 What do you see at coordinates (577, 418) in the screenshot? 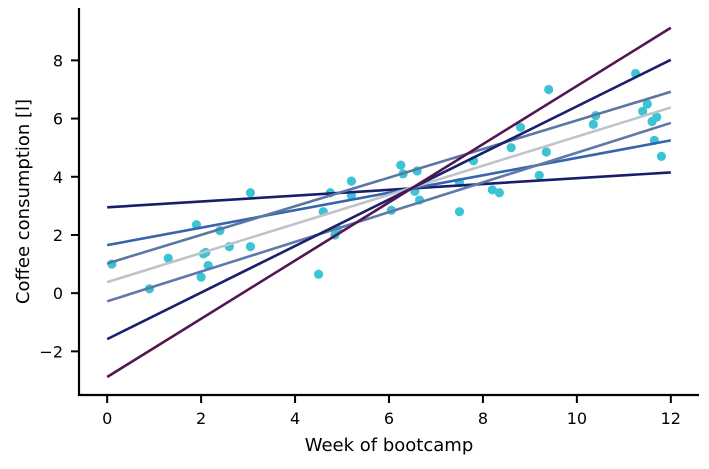
I see `x-tick-label: 10` at bounding box center [577, 418].